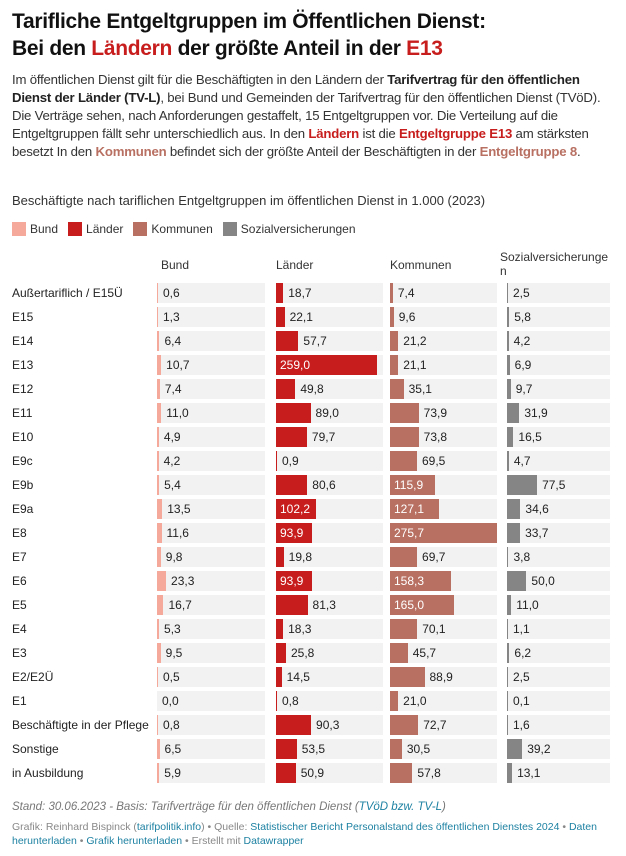 Image resolution: width=626 pixels, height=856 pixels. What do you see at coordinates (327, 413) in the screenshot?
I see `data-label: 89,0` at bounding box center [327, 413].